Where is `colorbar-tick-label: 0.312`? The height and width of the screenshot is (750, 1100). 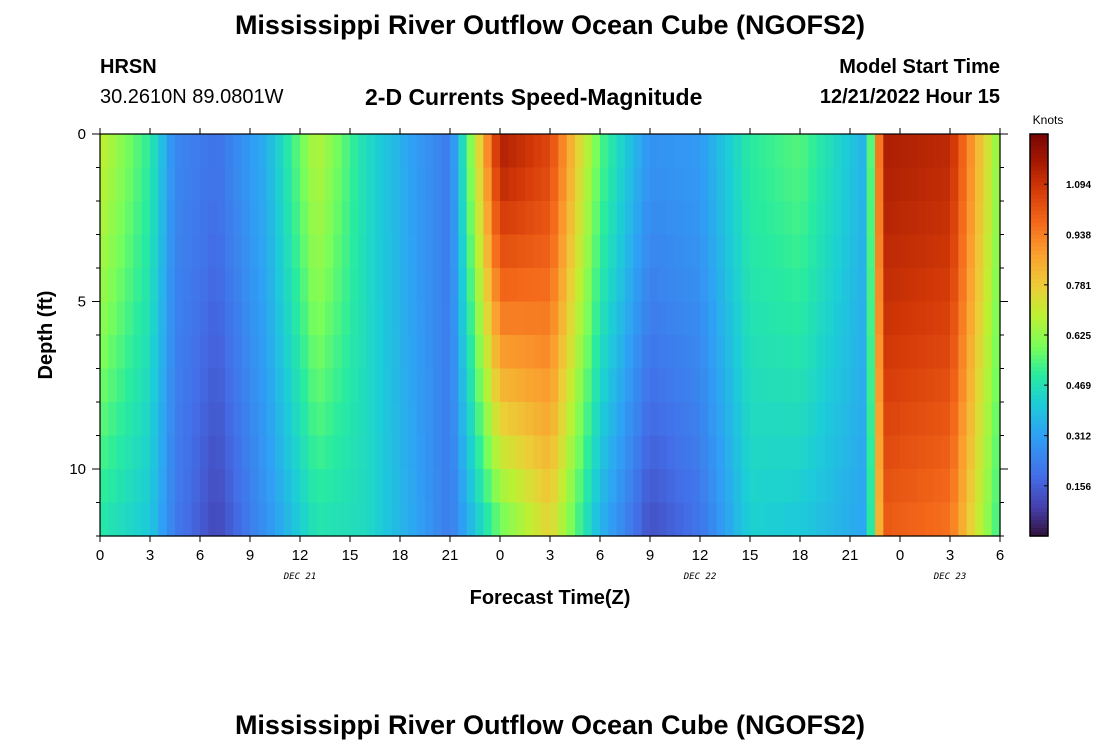
colorbar-tick-label: 0.312 is located at coordinates (1078, 437).